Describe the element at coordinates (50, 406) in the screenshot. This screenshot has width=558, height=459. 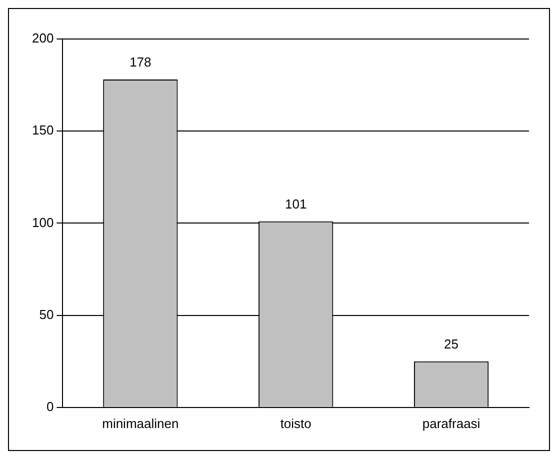
I see `y-tick-label: 0` at that location.